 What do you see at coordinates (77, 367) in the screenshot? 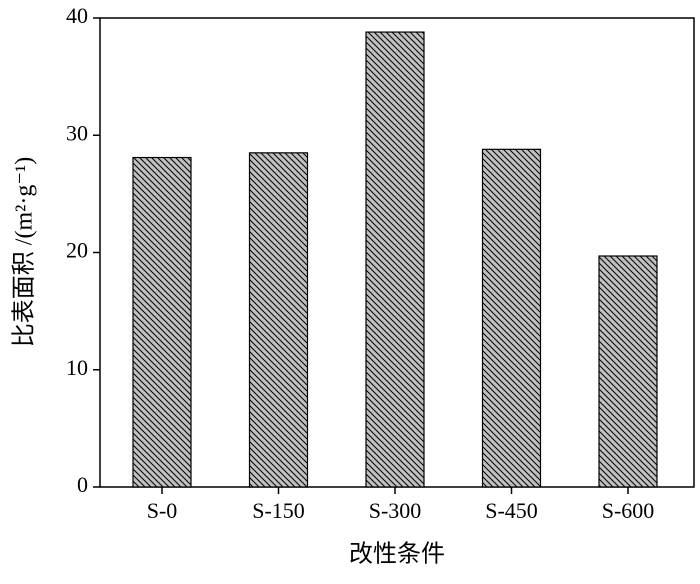
I see `y-tick-label: 10` at bounding box center [77, 367].